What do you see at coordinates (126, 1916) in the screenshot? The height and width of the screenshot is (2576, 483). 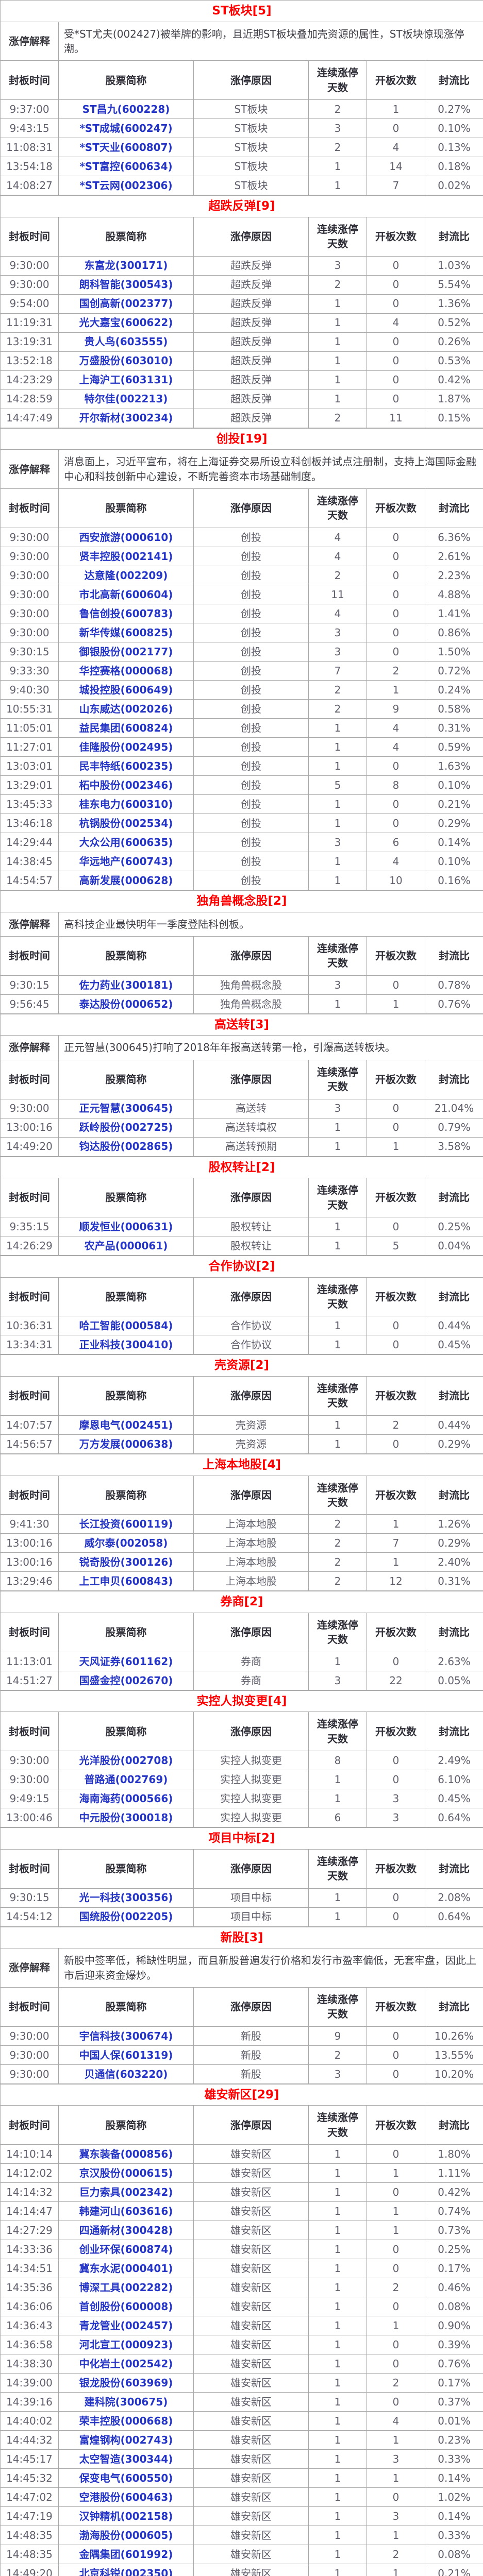 I see `stock-link: 国统股份(002205)` at bounding box center [126, 1916].